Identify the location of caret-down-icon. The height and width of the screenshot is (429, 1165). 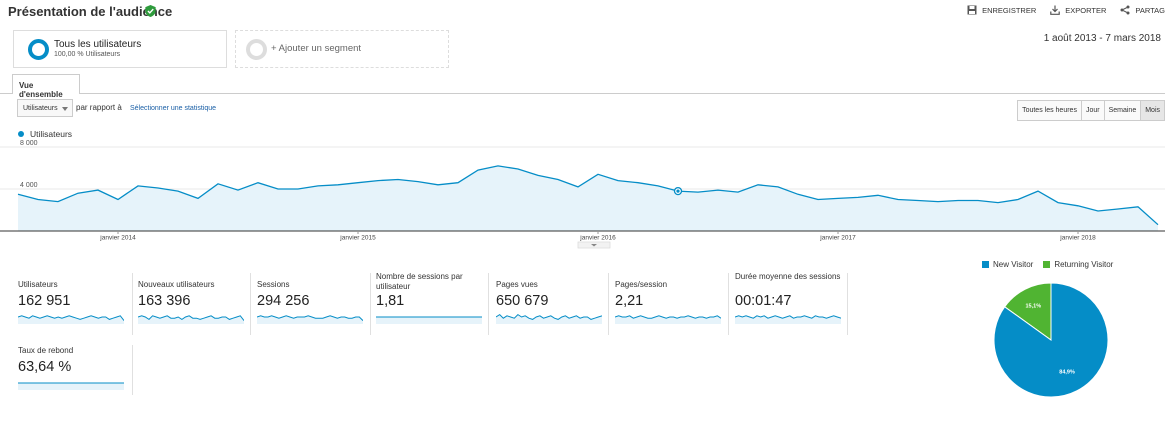
(65, 109).